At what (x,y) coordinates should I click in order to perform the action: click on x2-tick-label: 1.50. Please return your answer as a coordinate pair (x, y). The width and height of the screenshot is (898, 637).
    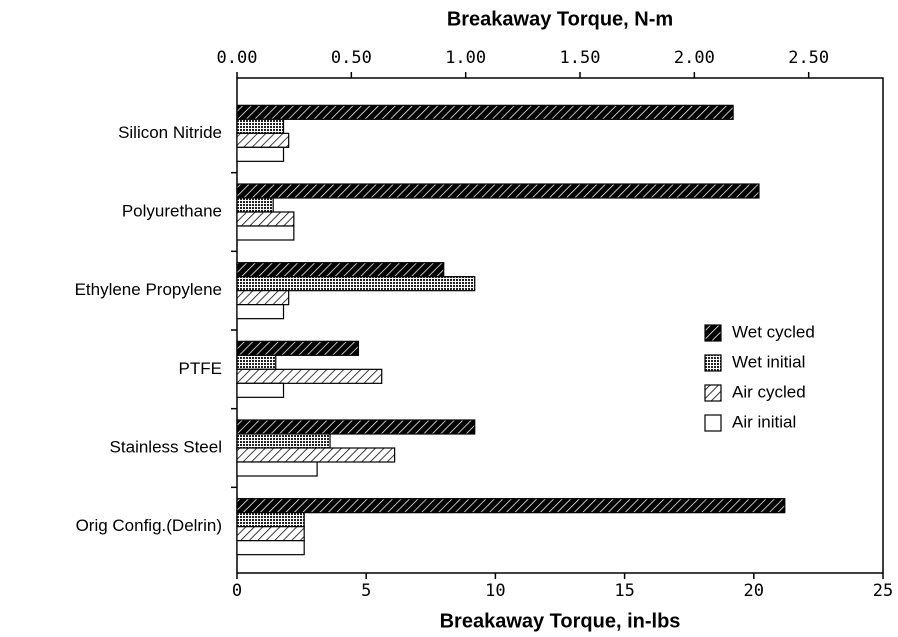
    Looking at the image, I should click on (580, 58).